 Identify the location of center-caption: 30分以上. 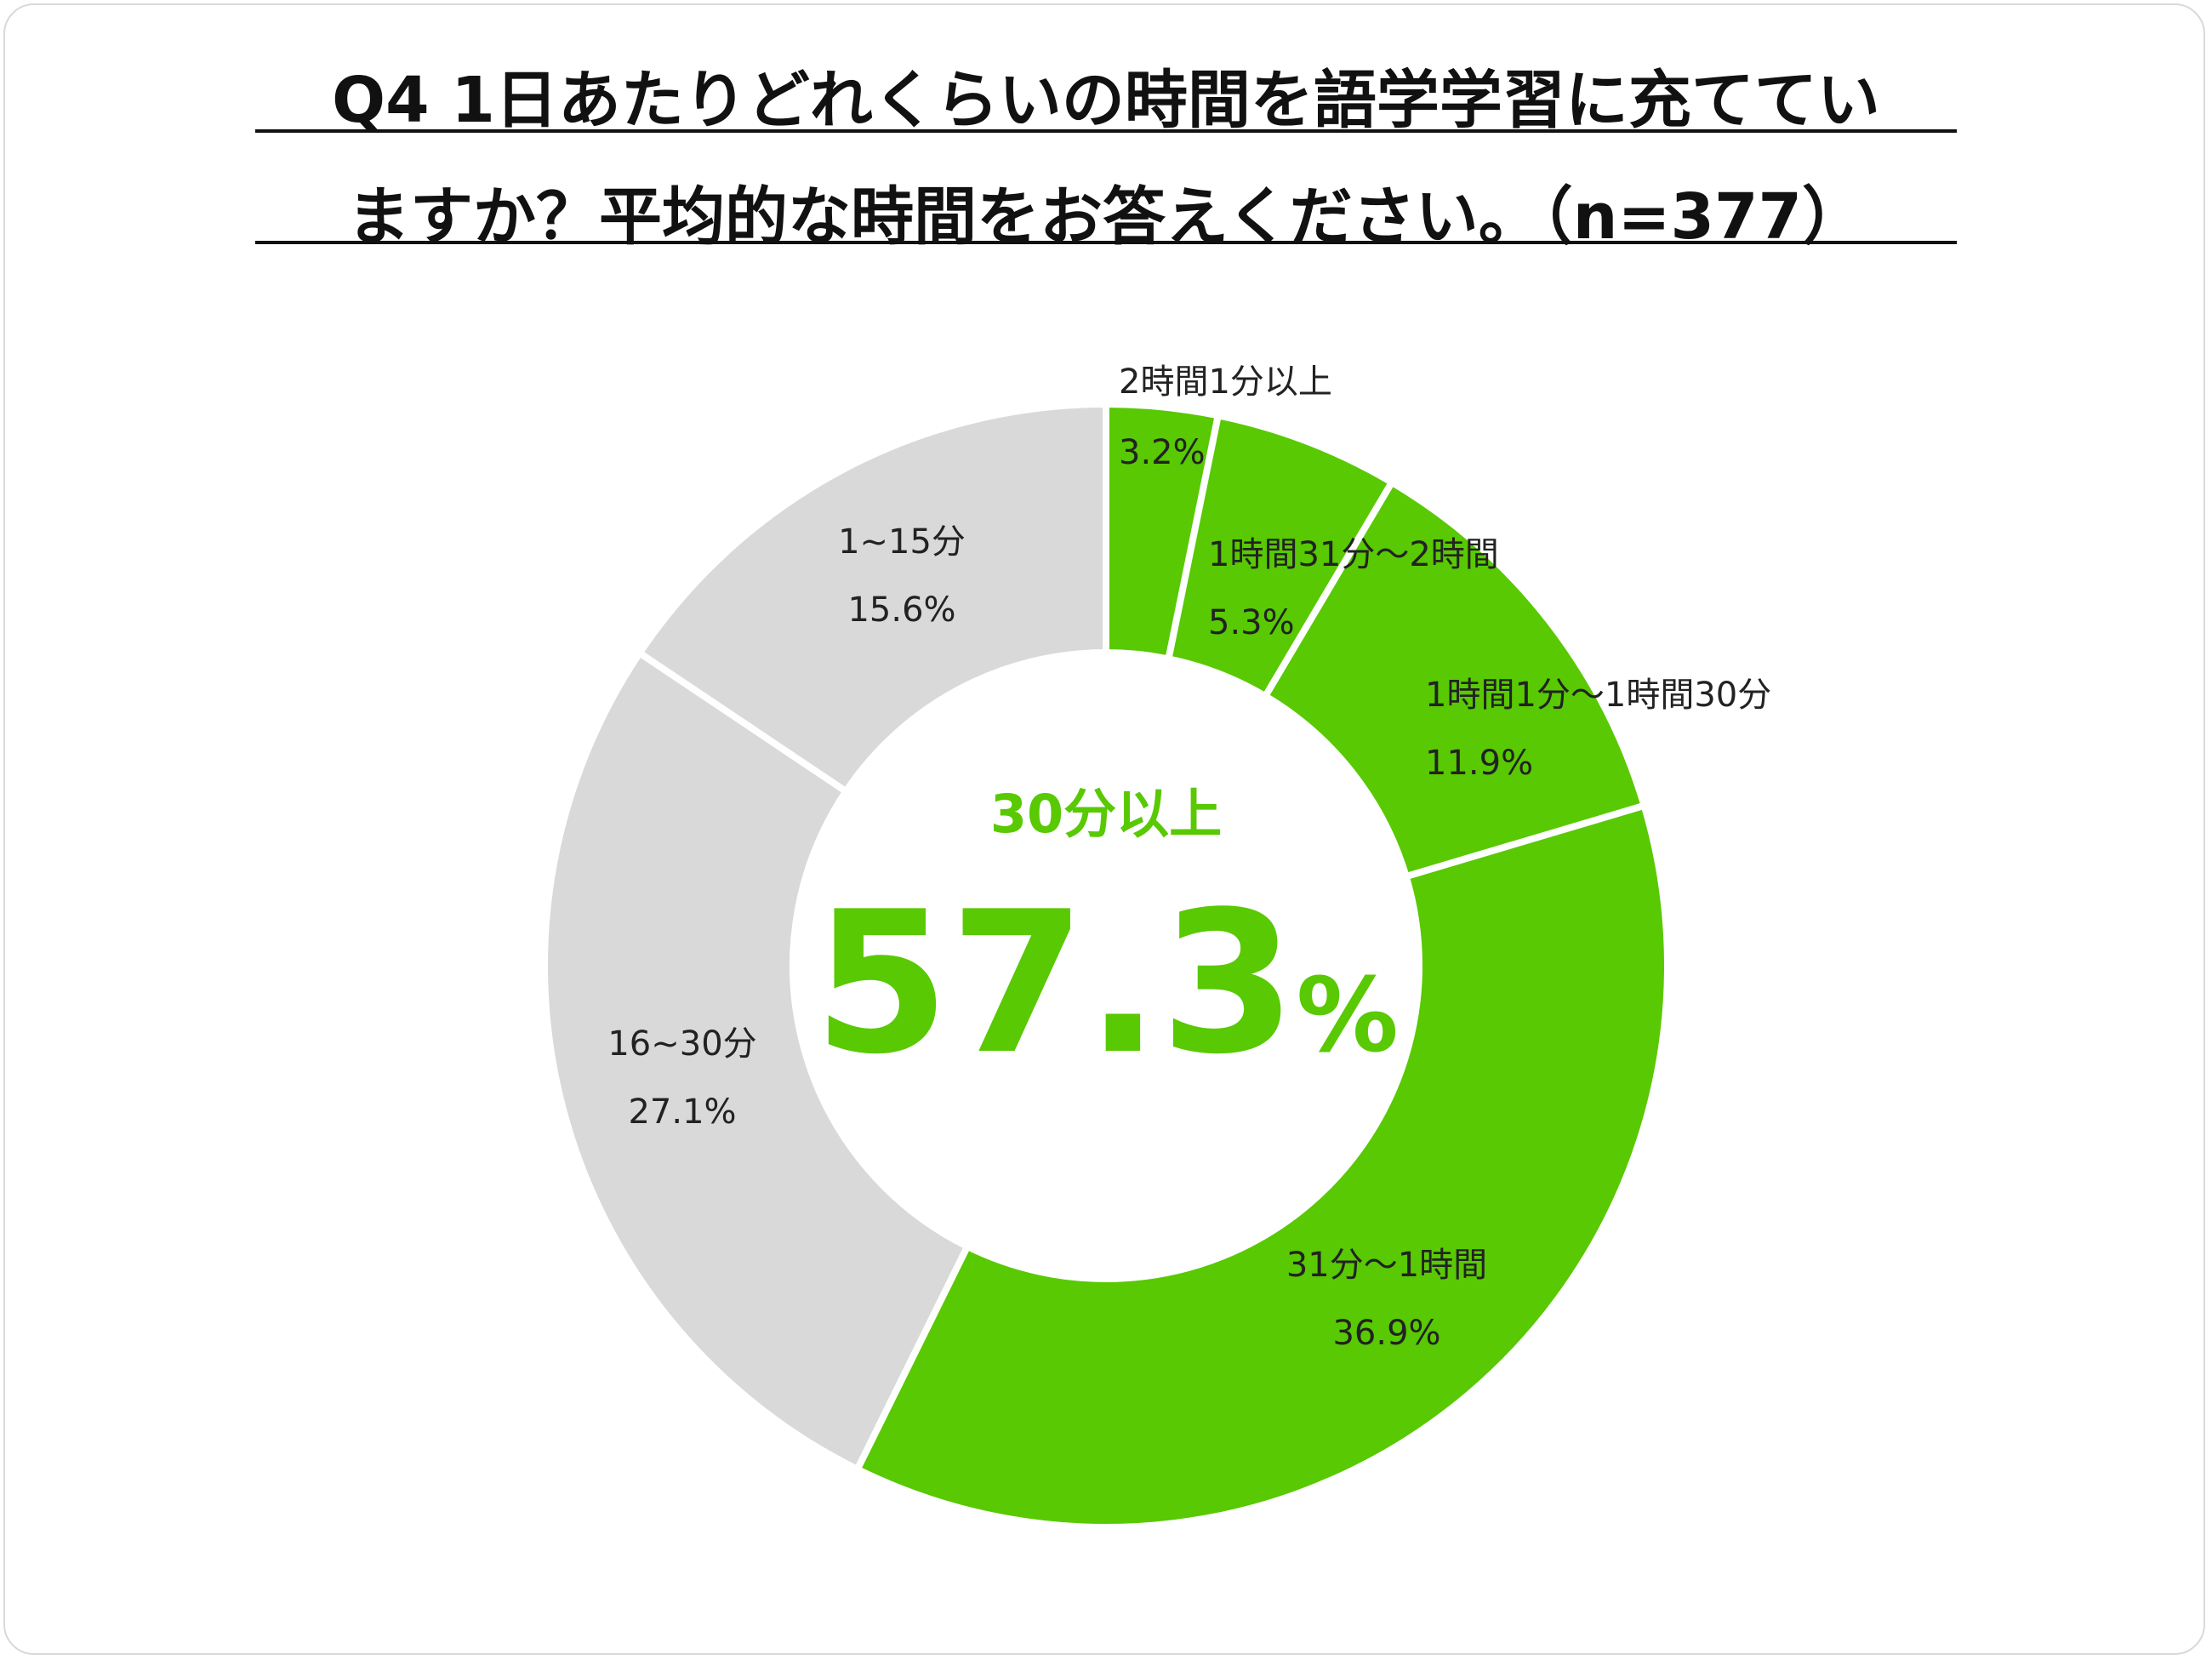
(1106, 814).